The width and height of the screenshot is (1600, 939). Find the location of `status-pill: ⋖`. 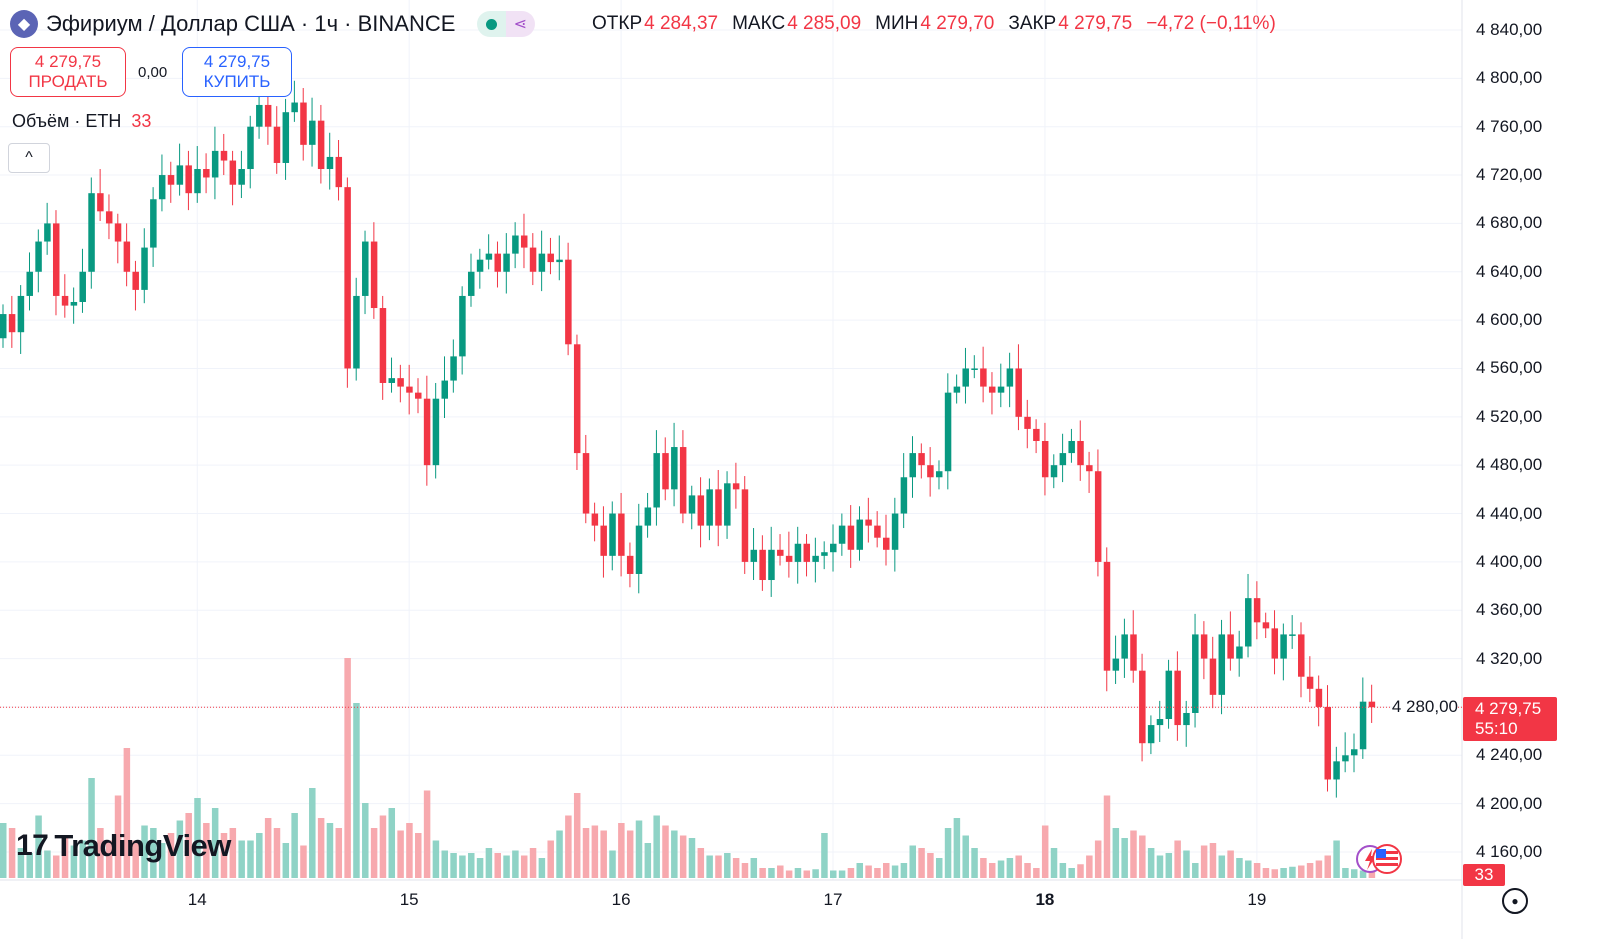

status-pill: ⋖ is located at coordinates (506, 24).